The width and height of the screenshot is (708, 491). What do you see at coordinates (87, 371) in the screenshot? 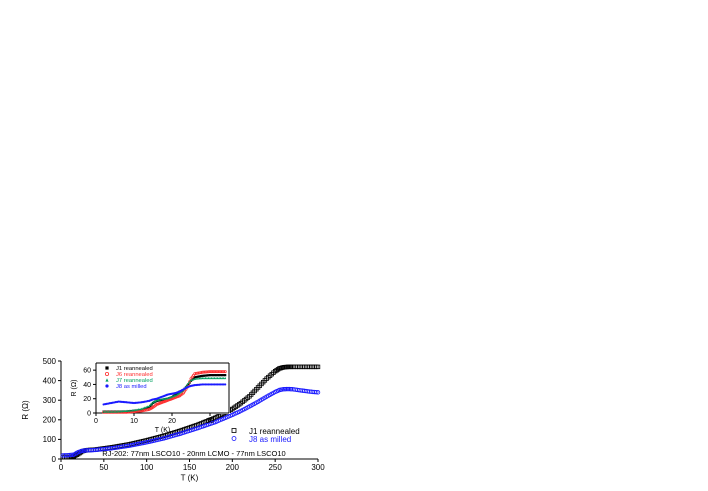
I see `y-tick-label: 60` at bounding box center [87, 371].